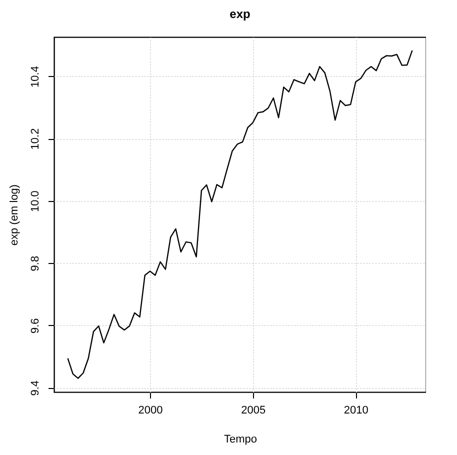 Image resolution: width=457 pixels, height=455 pixels. What do you see at coordinates (14, 215) in the screenshot?
I see `y-axis-title: exp (em log)` at bounding box center [14, 215].